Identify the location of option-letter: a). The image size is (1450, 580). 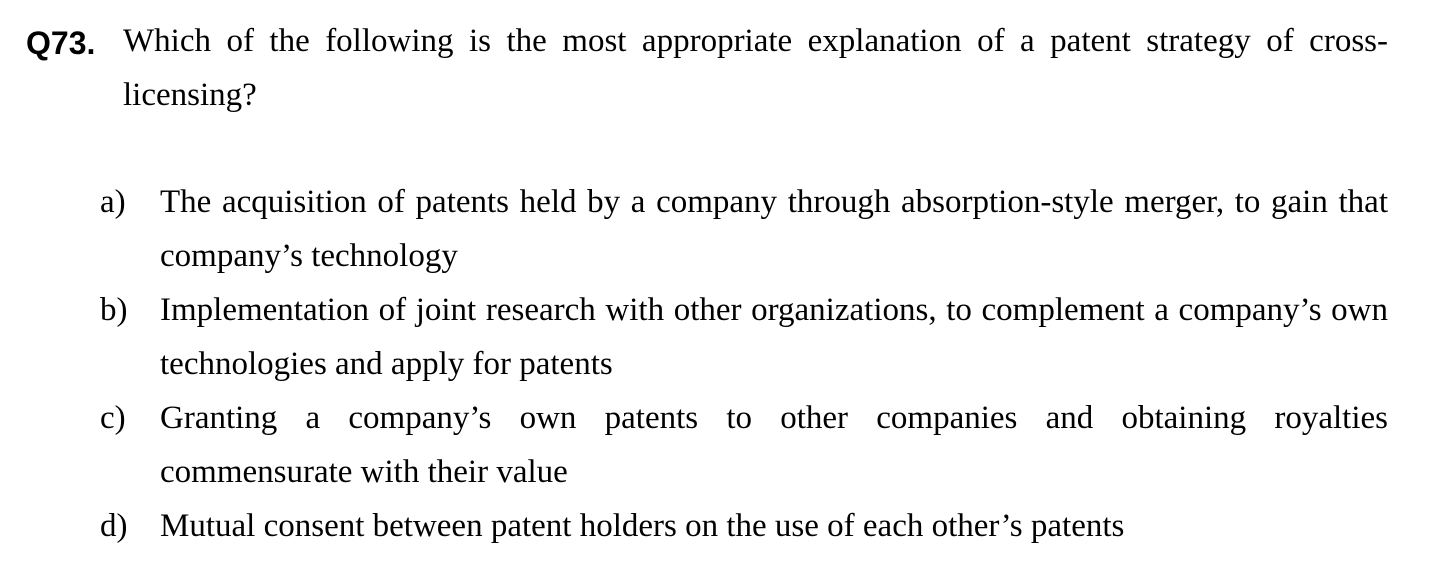
(113, 202).